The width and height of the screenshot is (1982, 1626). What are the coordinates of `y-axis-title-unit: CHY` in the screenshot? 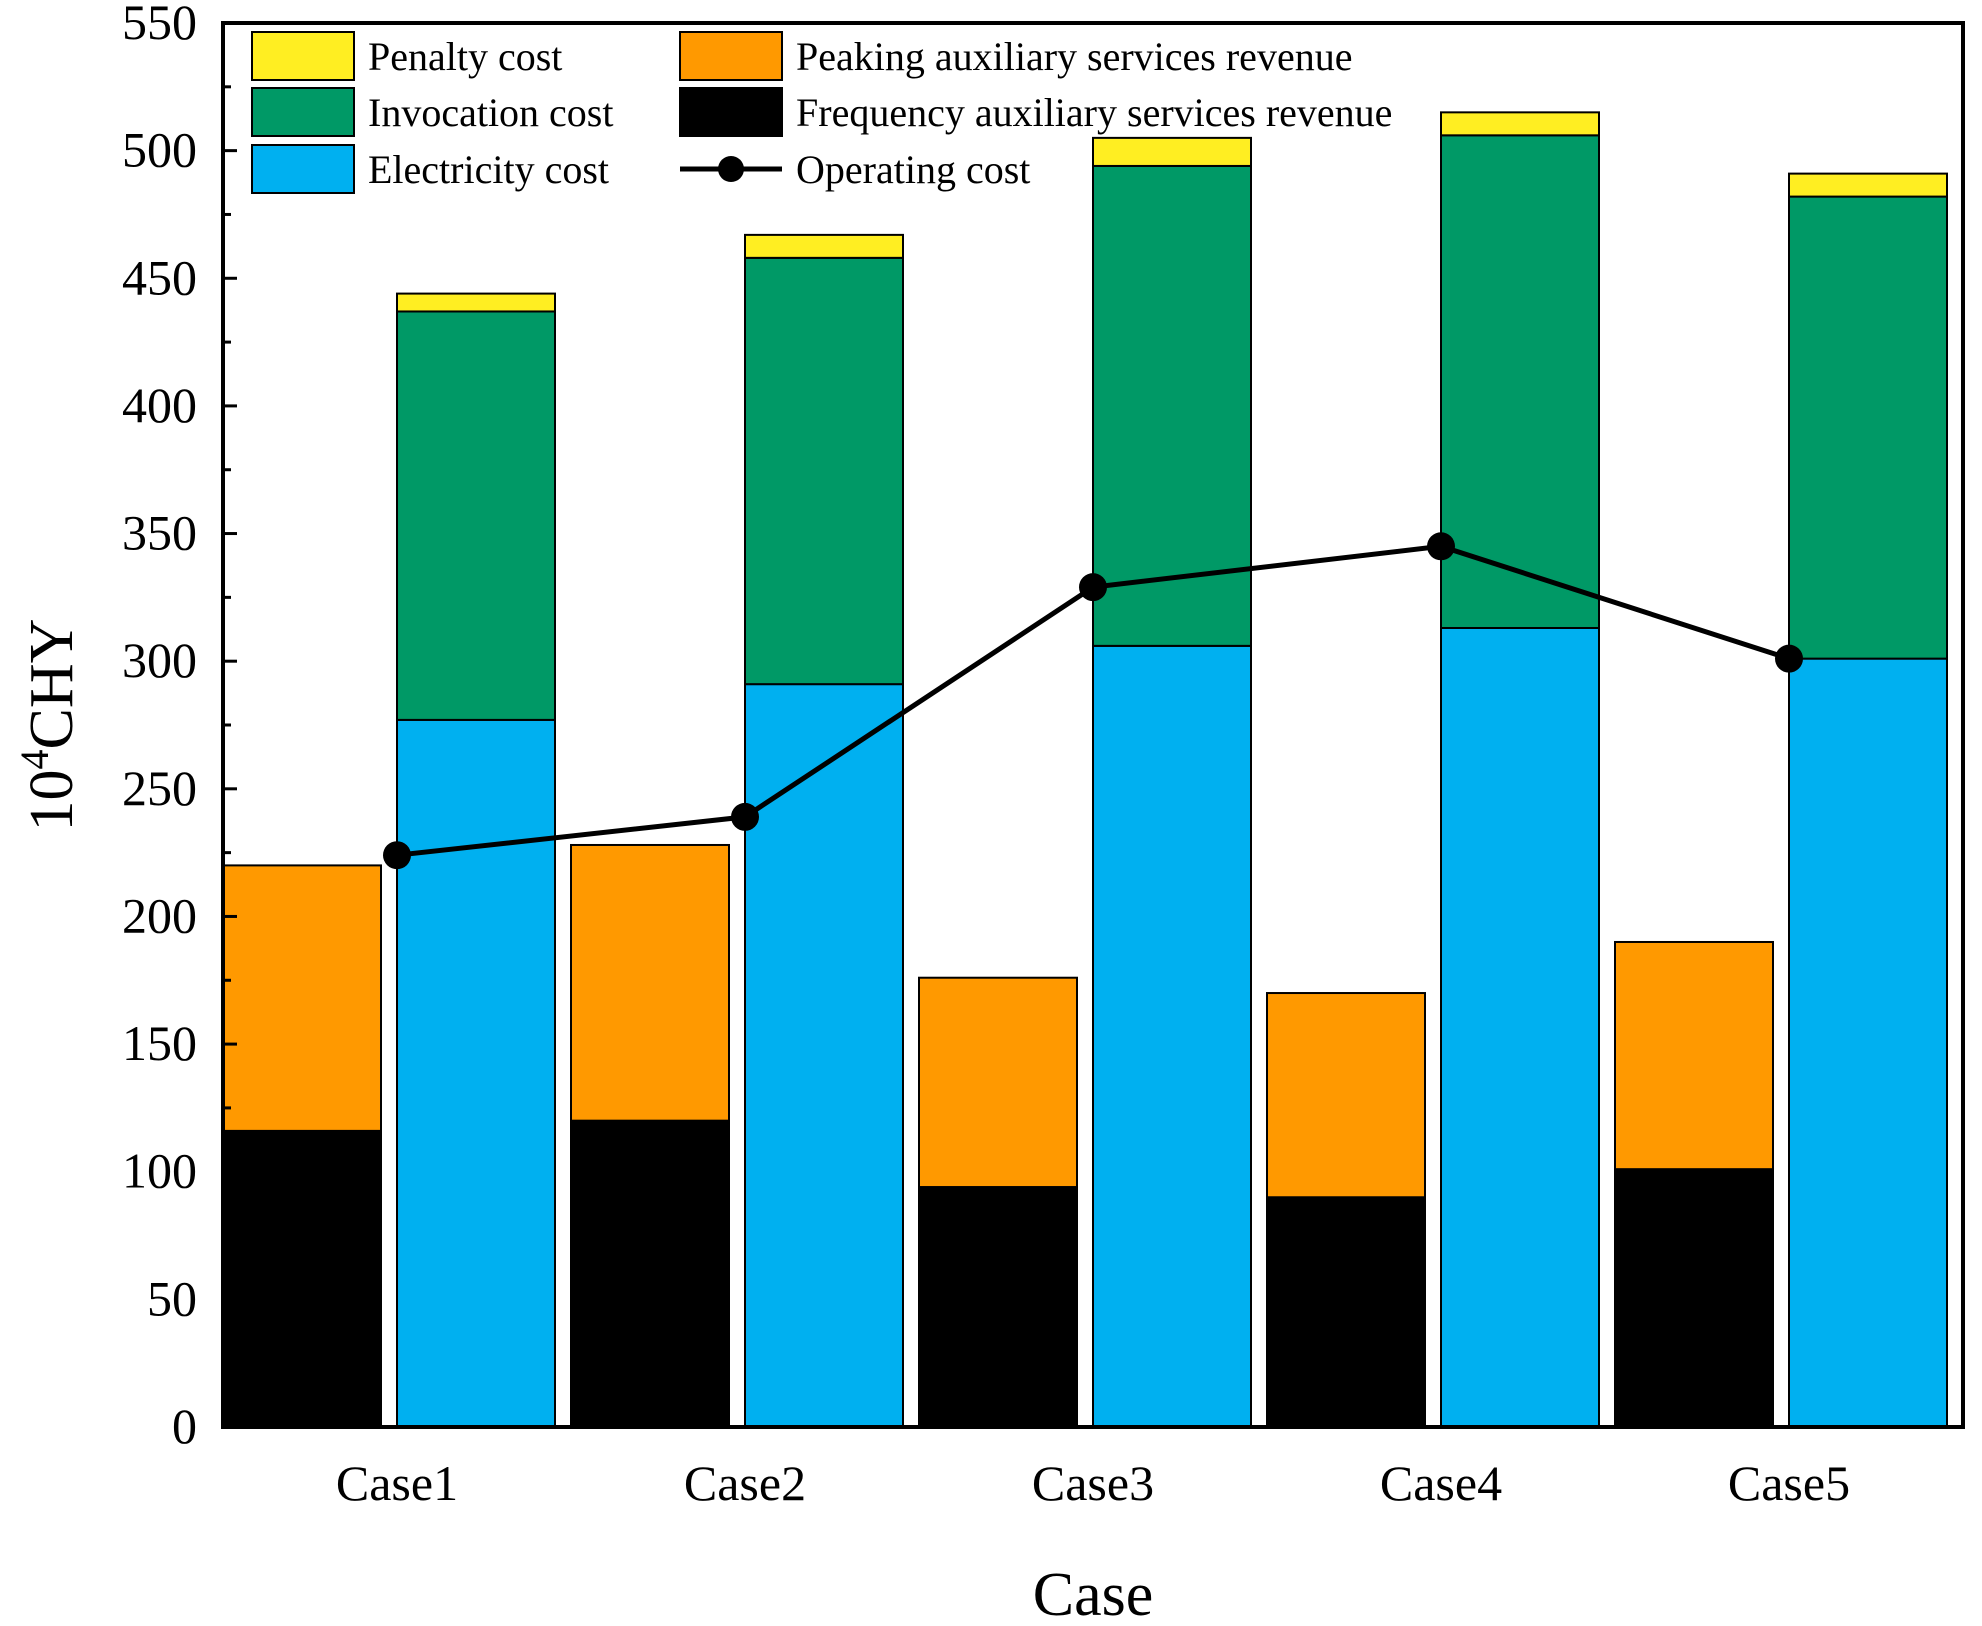 It's located at (52, 684).